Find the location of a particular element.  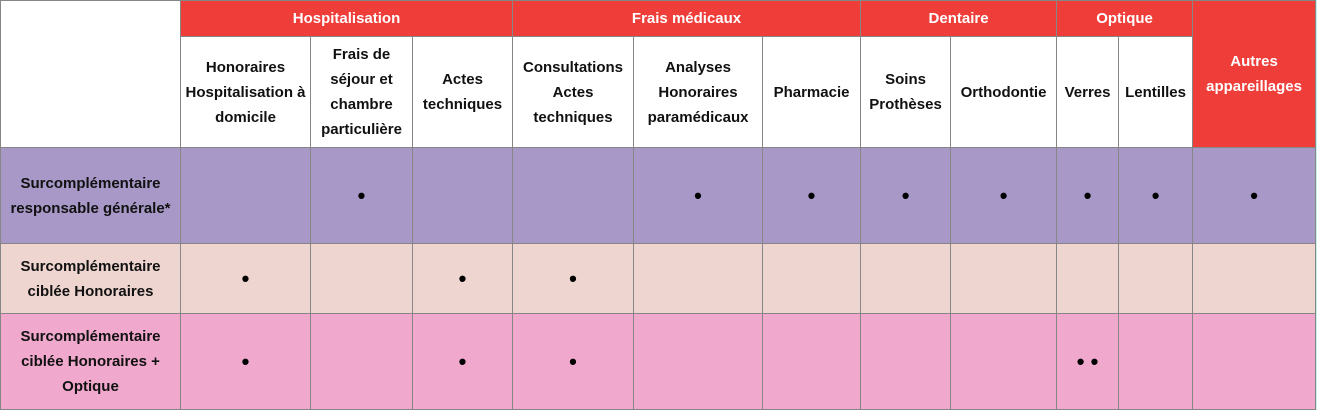

group-optique: Optique is located at coordinates (1125, 18).